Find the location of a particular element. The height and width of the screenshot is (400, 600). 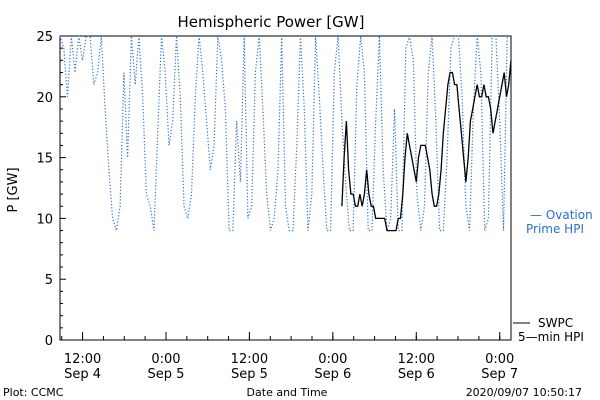

x-tick-label-date: Sep 4 is located at coordinates (82, 374).